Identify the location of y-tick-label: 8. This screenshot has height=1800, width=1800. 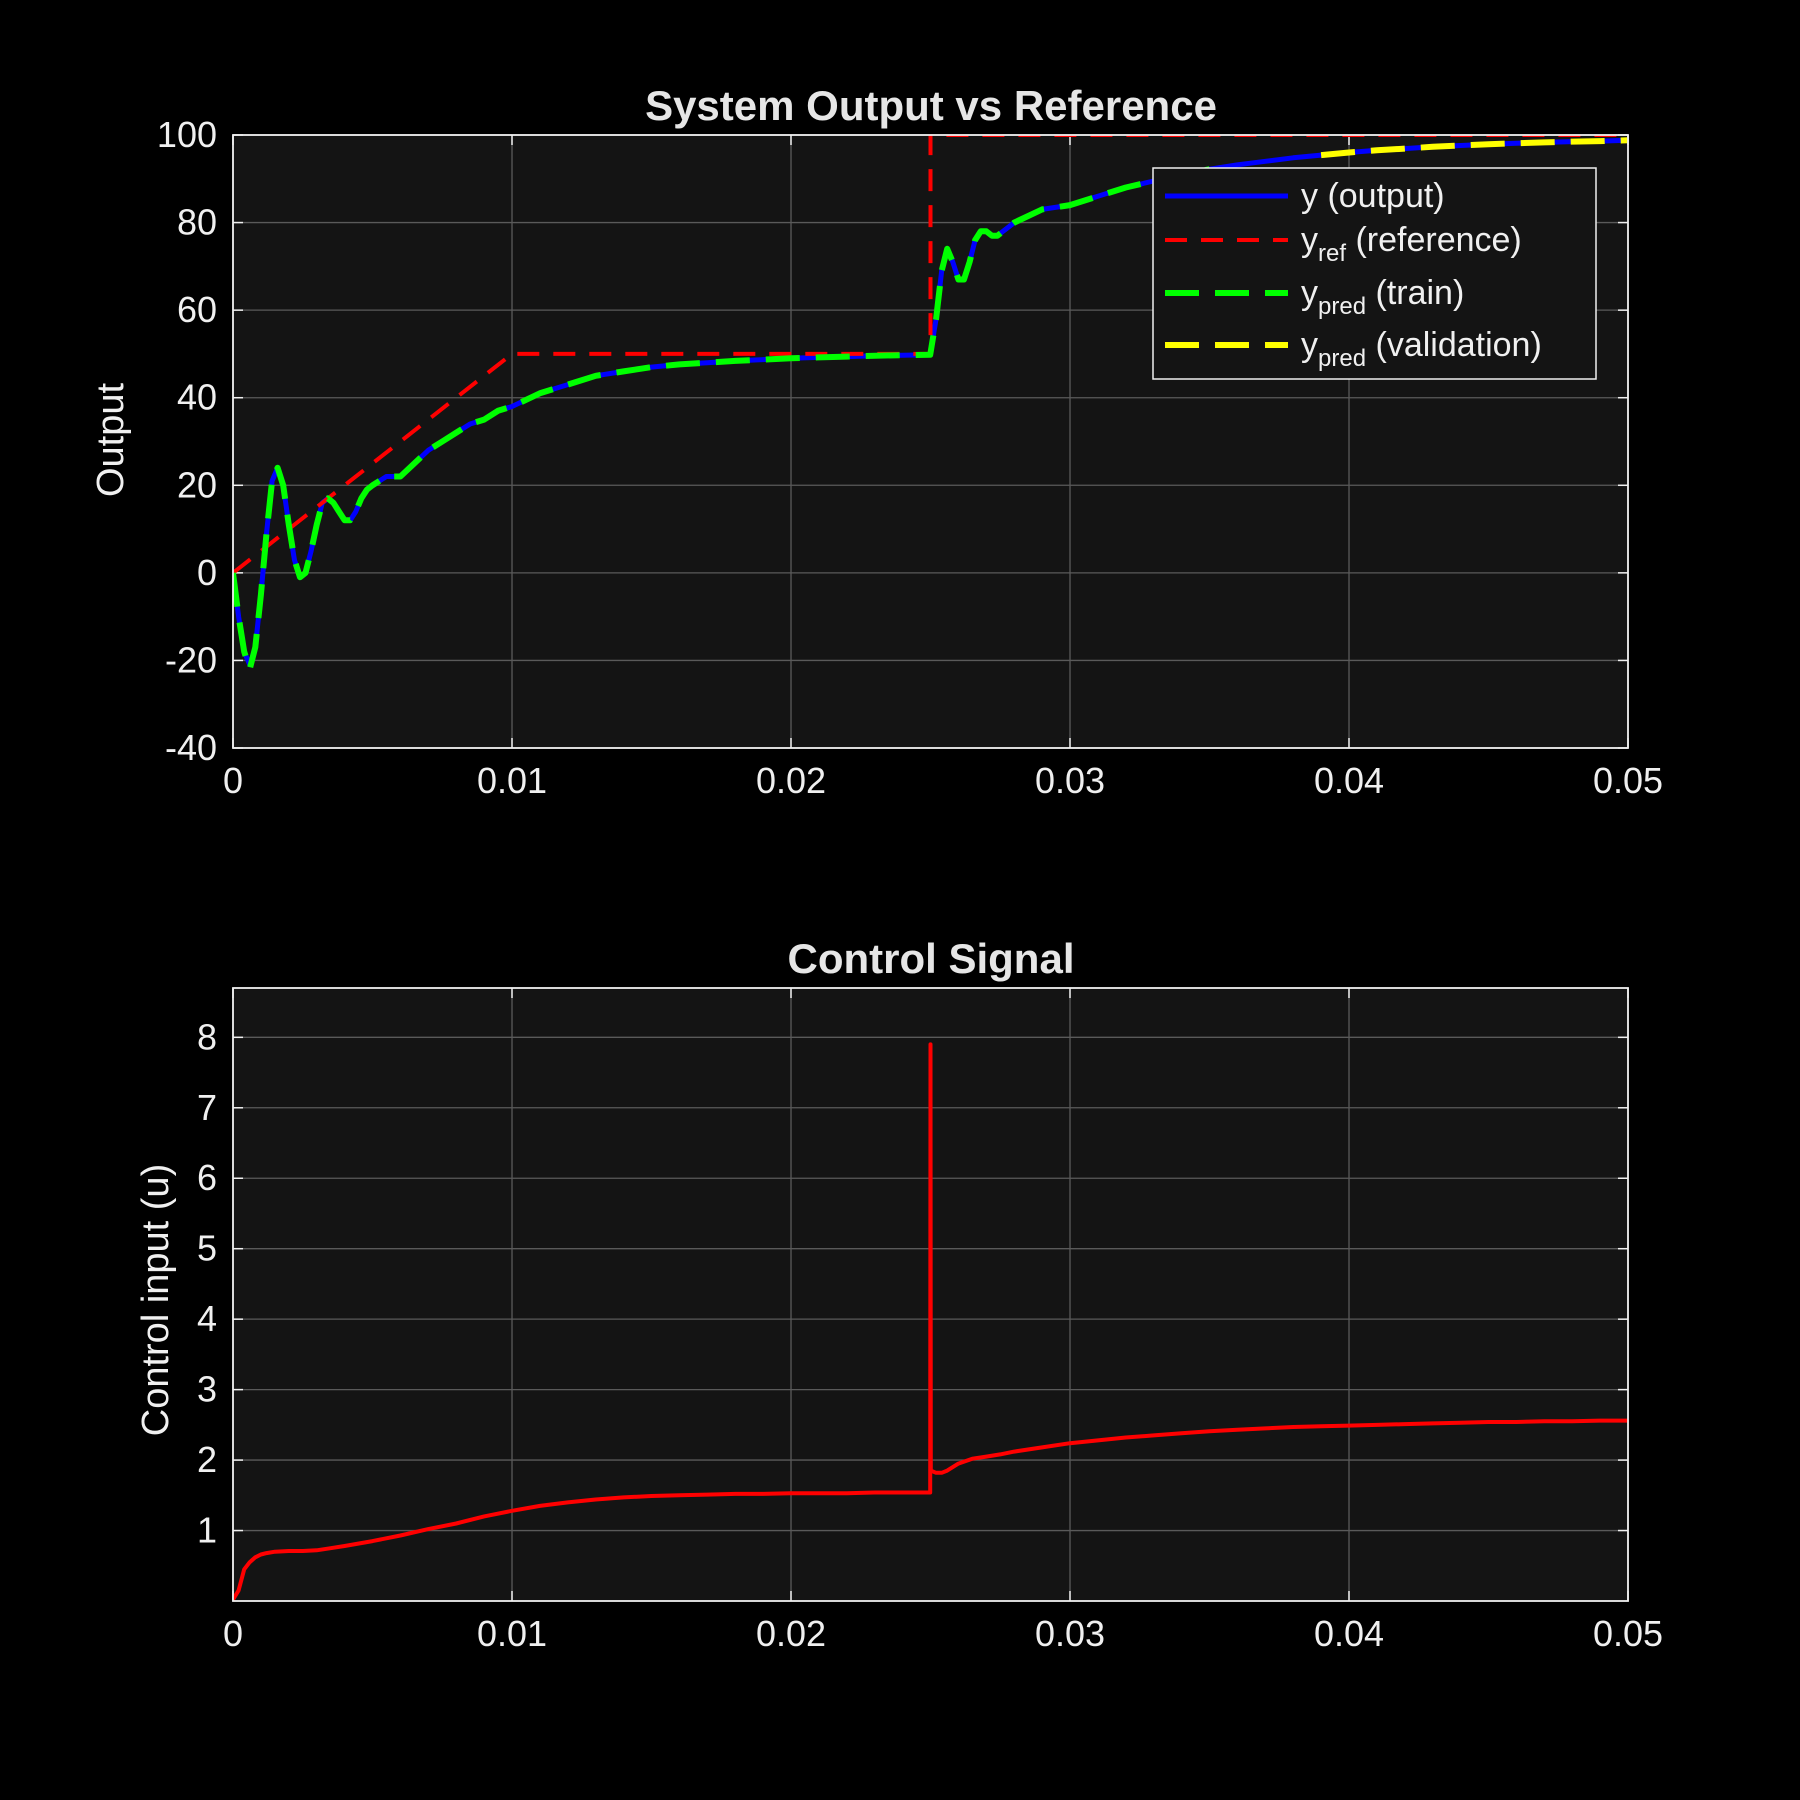
(207, 1036).